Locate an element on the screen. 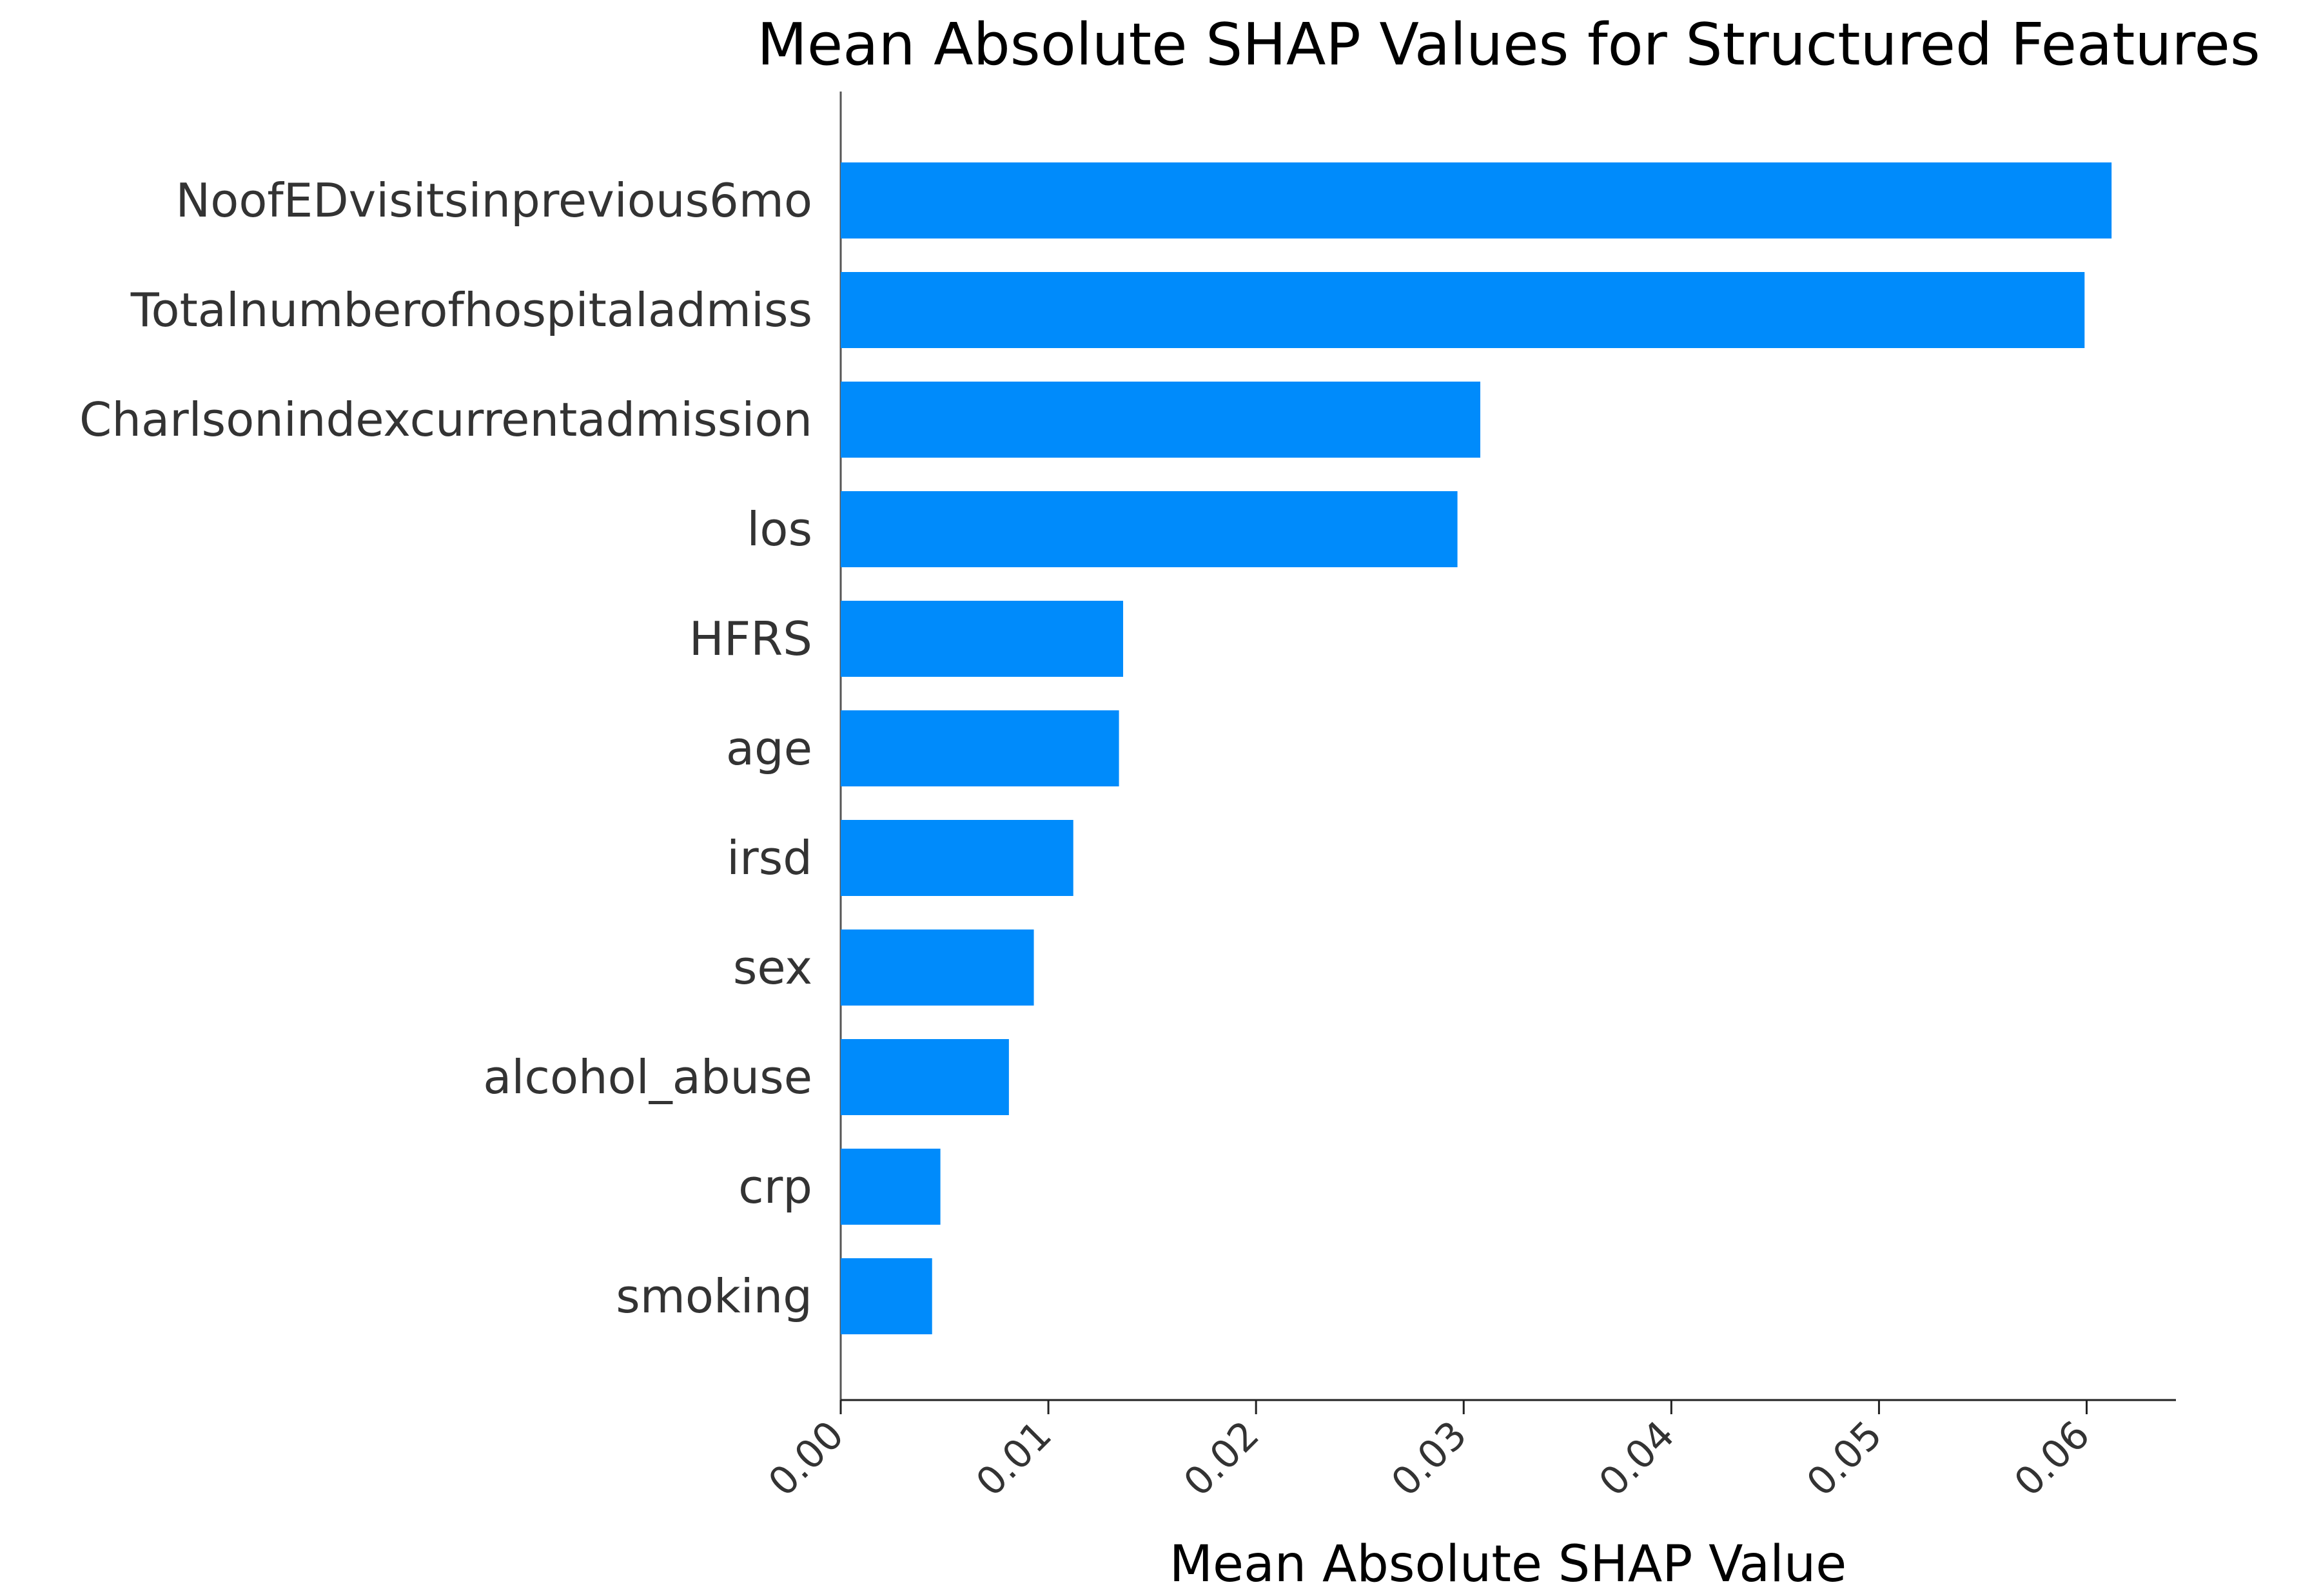  y-tick-label: HFRS is located at coordinates (750, 639).